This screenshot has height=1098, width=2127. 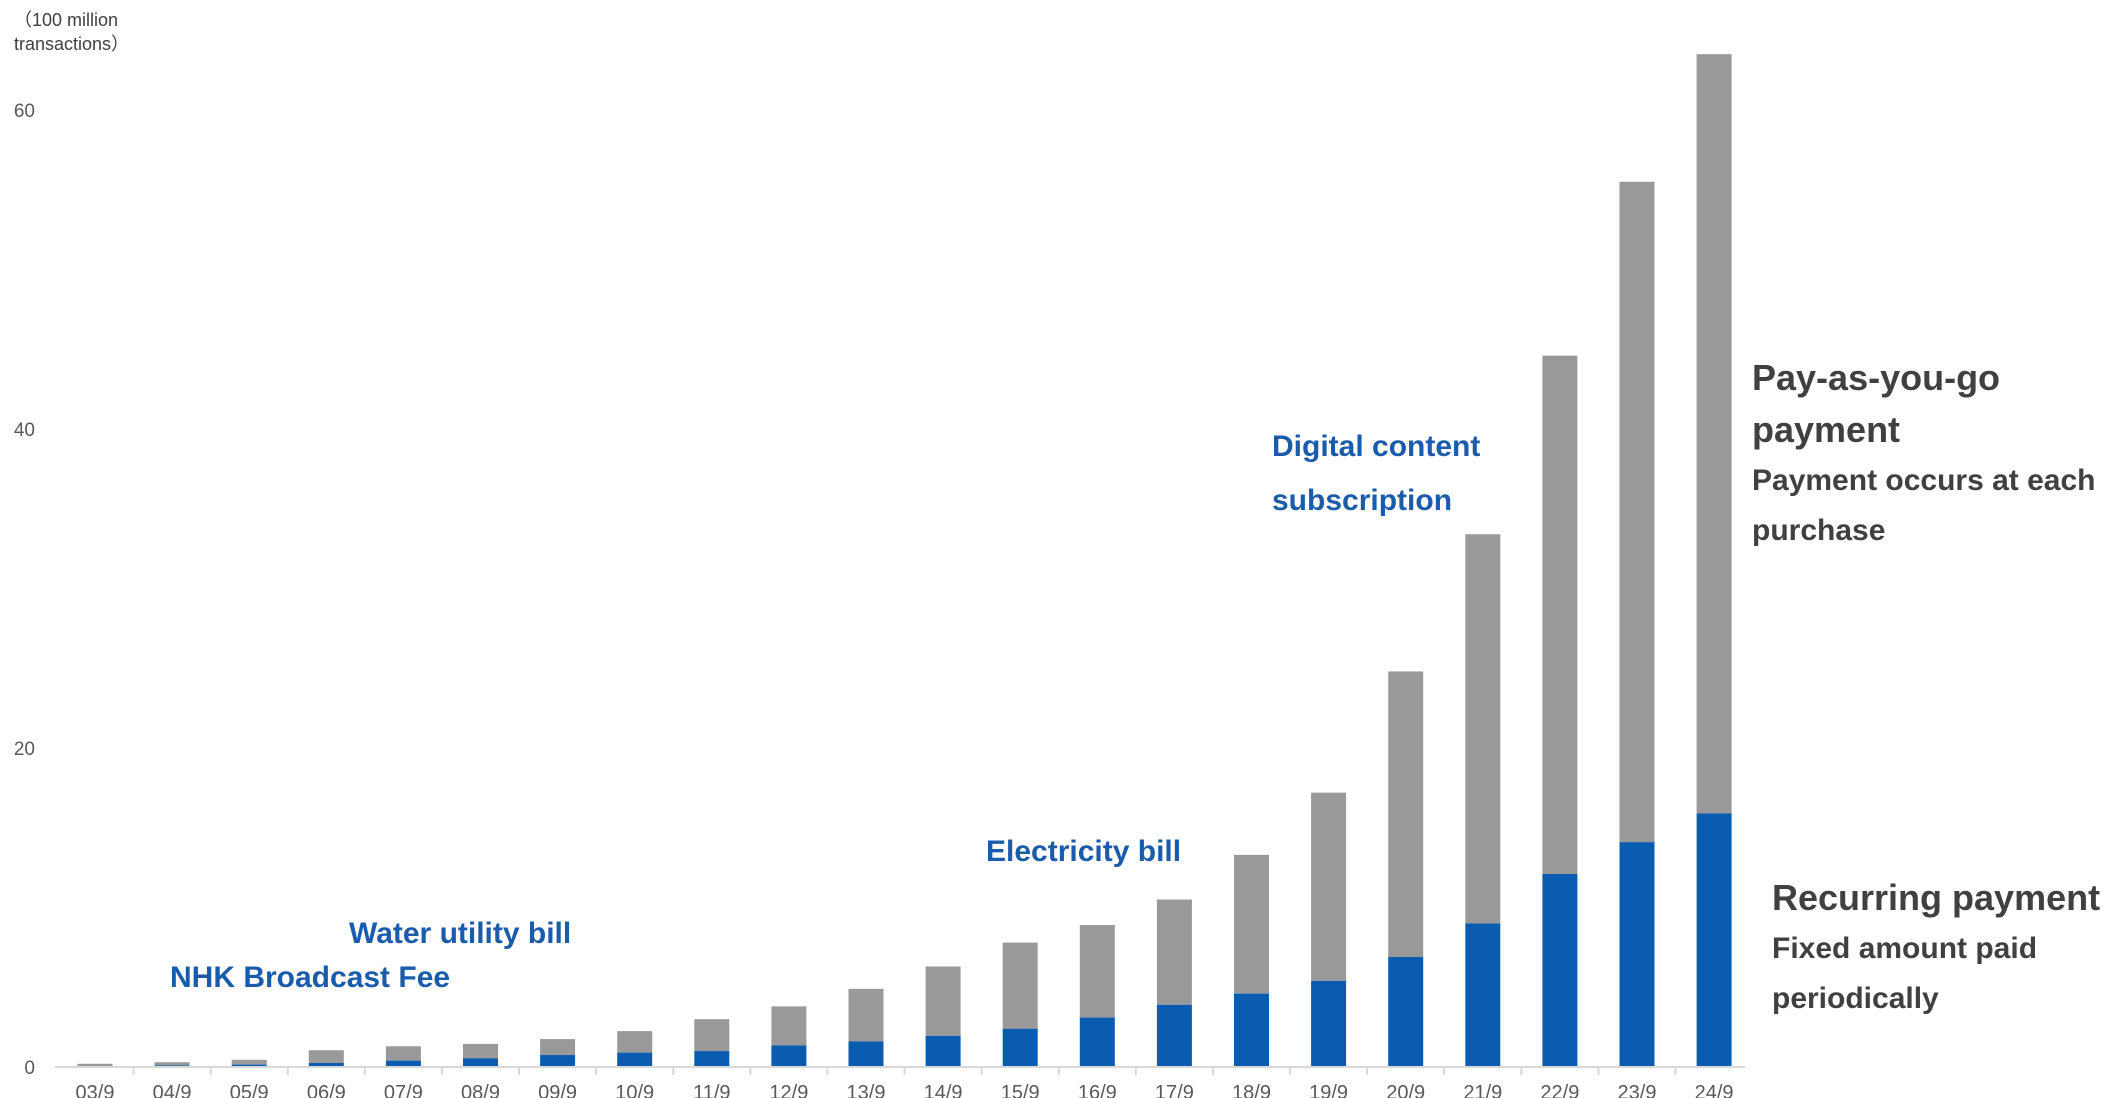 I want to click on x-tick-label: 07/9, so click(x=403, y=1090).